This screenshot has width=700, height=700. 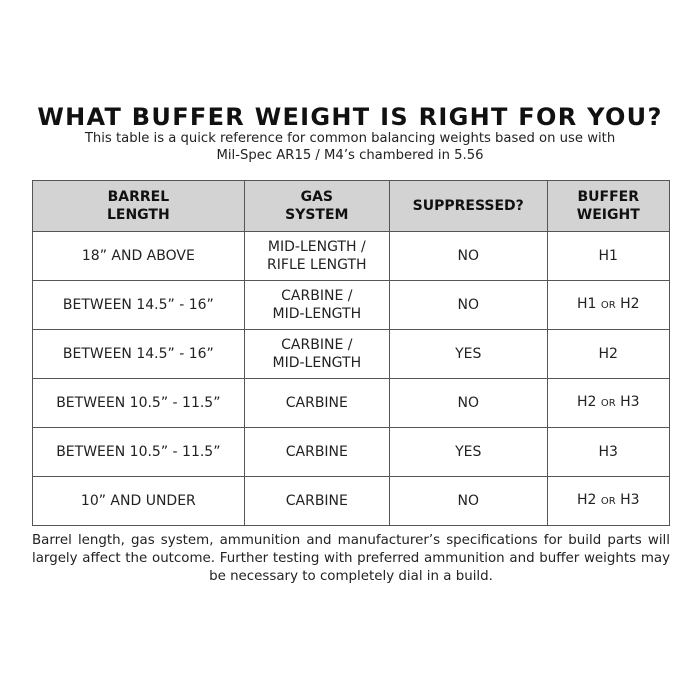 I want to click on buffer-weight-cell: H2, so click(x=608, y=354).